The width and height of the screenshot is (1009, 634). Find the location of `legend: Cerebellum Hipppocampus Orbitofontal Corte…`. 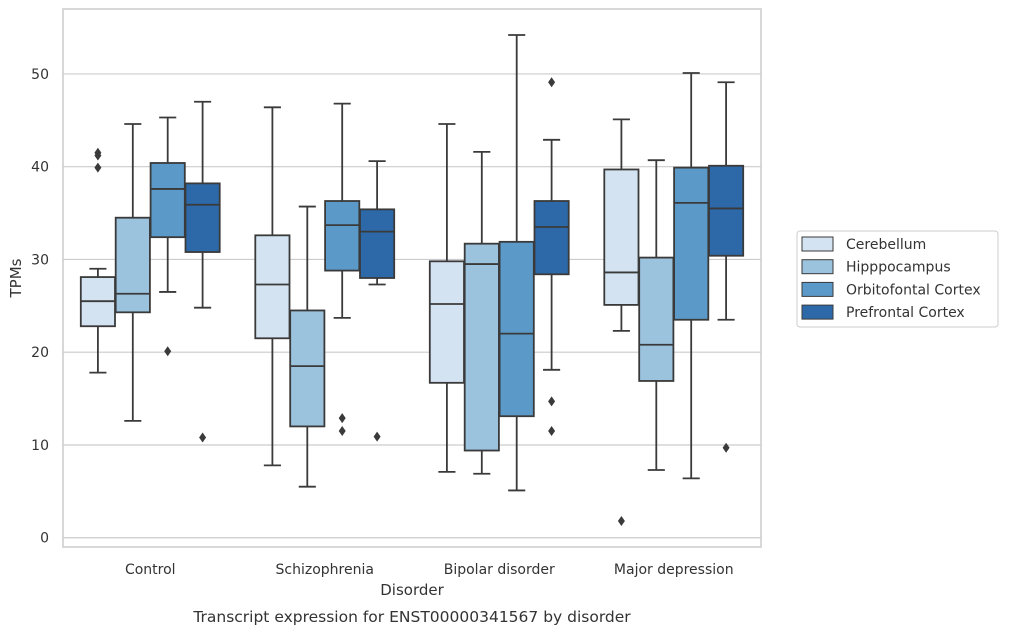

legend: Cerebellum Hipppocampus Orbitofontal Corte… is located at coordinates (897, 279).